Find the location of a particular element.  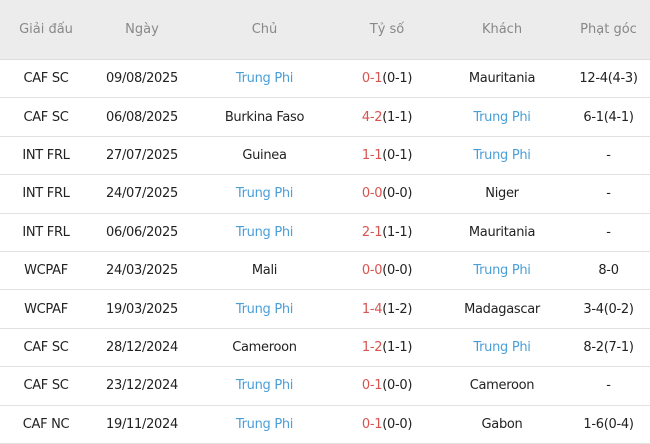

score-cell: 4-2(1-1) is located at coordinates (387, 117).